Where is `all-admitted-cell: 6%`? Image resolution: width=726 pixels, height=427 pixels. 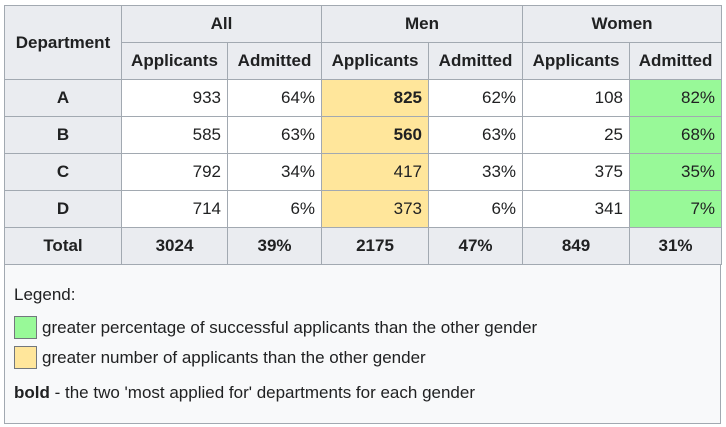
all-admitted-cell: 6% is located at coordinates (274, 209).